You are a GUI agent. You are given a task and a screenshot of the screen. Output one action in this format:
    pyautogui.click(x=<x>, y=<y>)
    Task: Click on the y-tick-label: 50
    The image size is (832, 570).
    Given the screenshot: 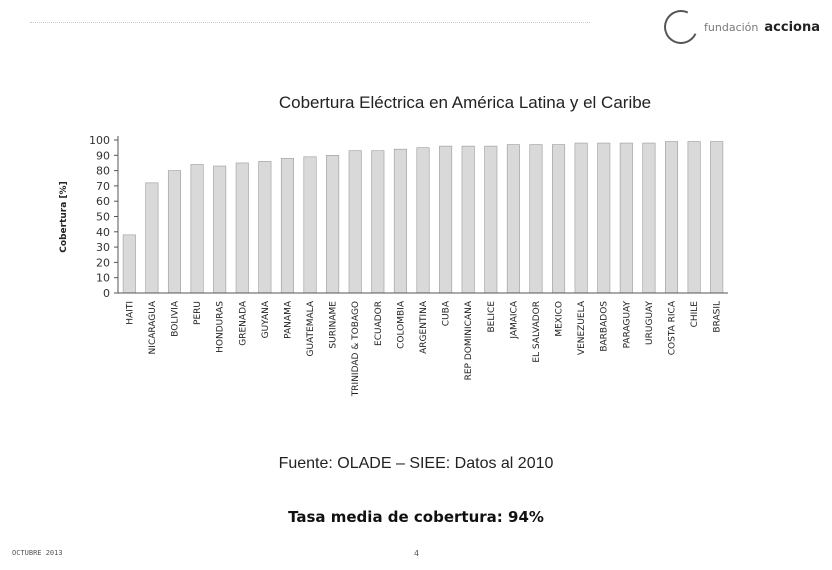 What is the action you would take?
    pyautogui.click(x=103, y=217)
    